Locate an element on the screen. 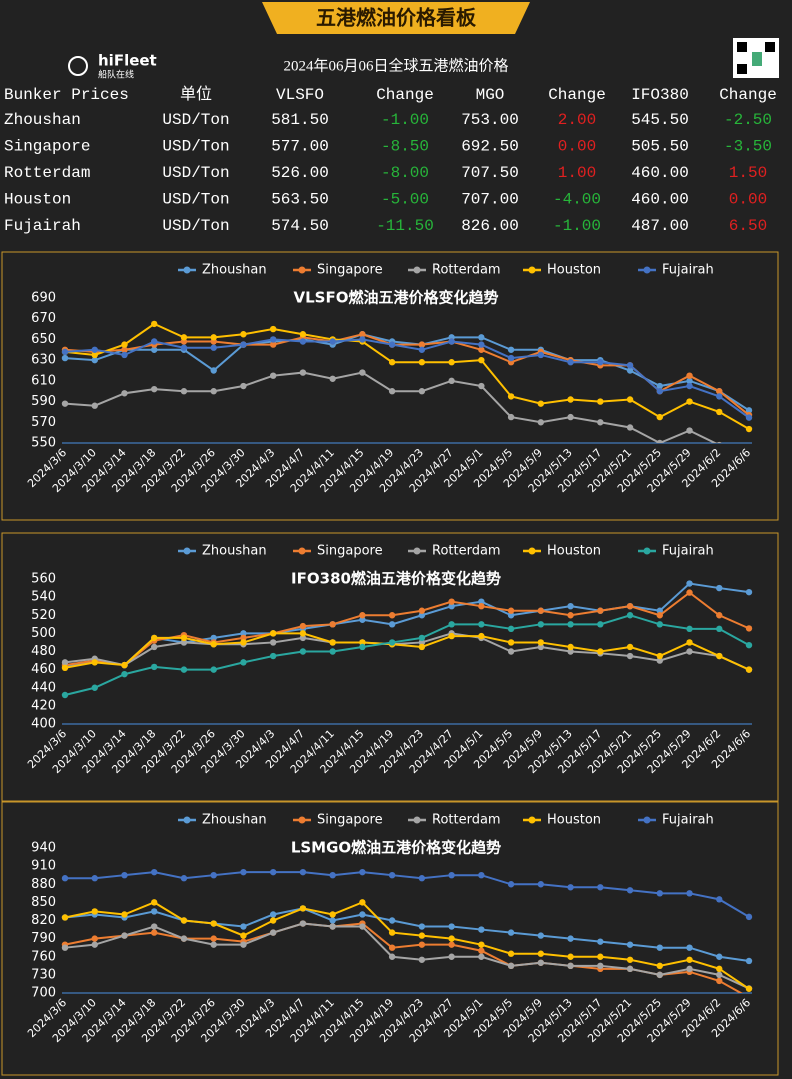  table-header: VLSFO is located at coordinates (300, 95).